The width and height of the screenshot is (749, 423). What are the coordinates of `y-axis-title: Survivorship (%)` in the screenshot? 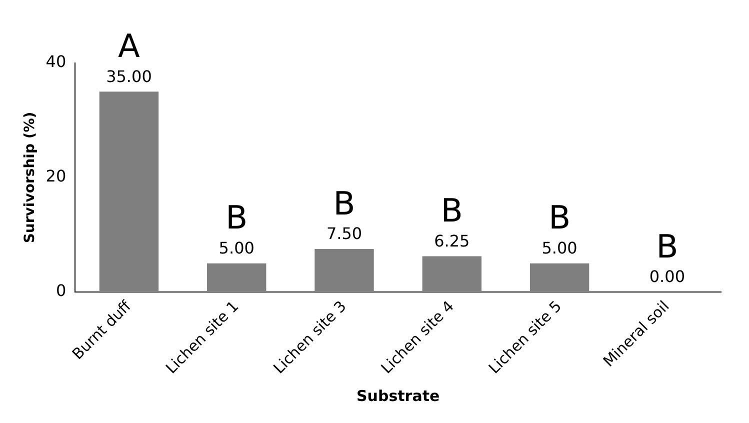 It's located at (30, 178).